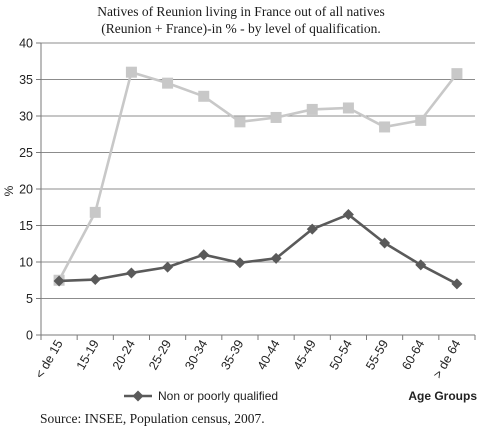 This screenshot has width=482, height=433. I want to click on x-tick-label: 35-39, so click(232, 354).